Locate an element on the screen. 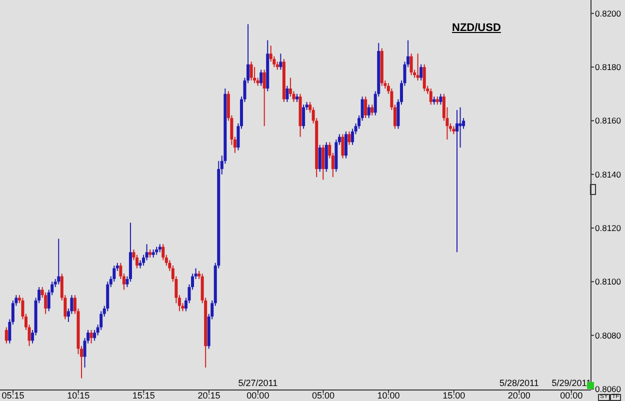  y-tick-label: 0.8060 is located at coordinates (608, 389).